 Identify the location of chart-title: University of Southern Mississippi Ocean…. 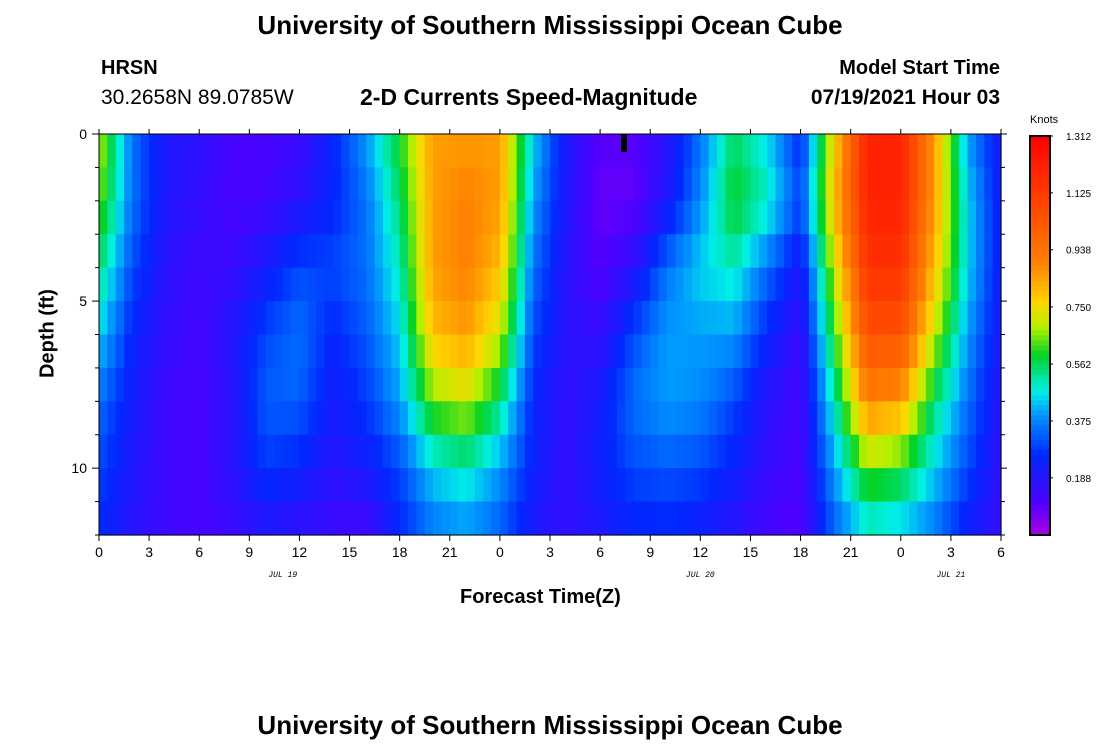
(550, 25).